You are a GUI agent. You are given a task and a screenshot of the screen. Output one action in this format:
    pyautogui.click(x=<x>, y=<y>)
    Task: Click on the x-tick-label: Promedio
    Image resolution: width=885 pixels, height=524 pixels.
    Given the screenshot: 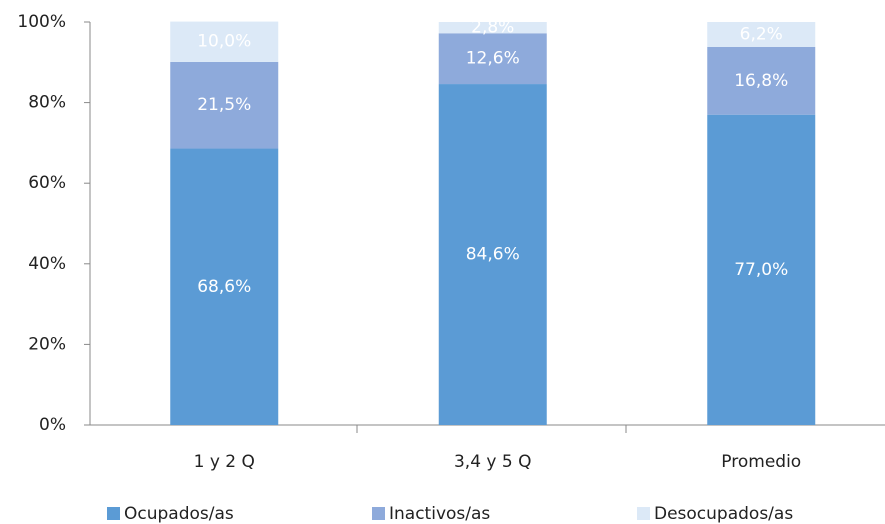 What is the action you would take?
    pyautogui.click(x=761, y=462)
    